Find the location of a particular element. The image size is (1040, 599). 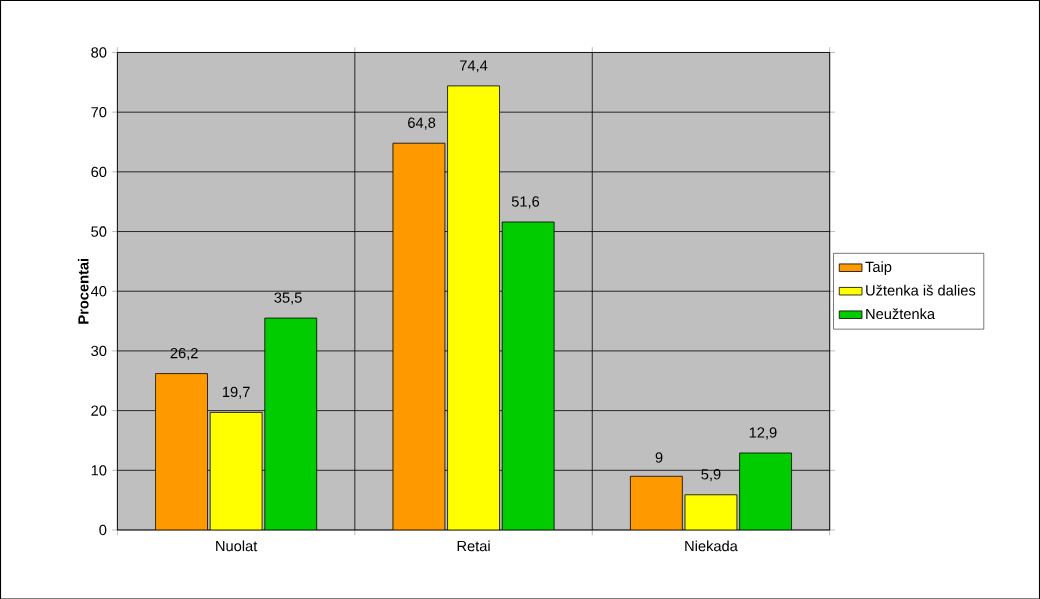

data-label: 64,8 is located at coordinates (422, 123).